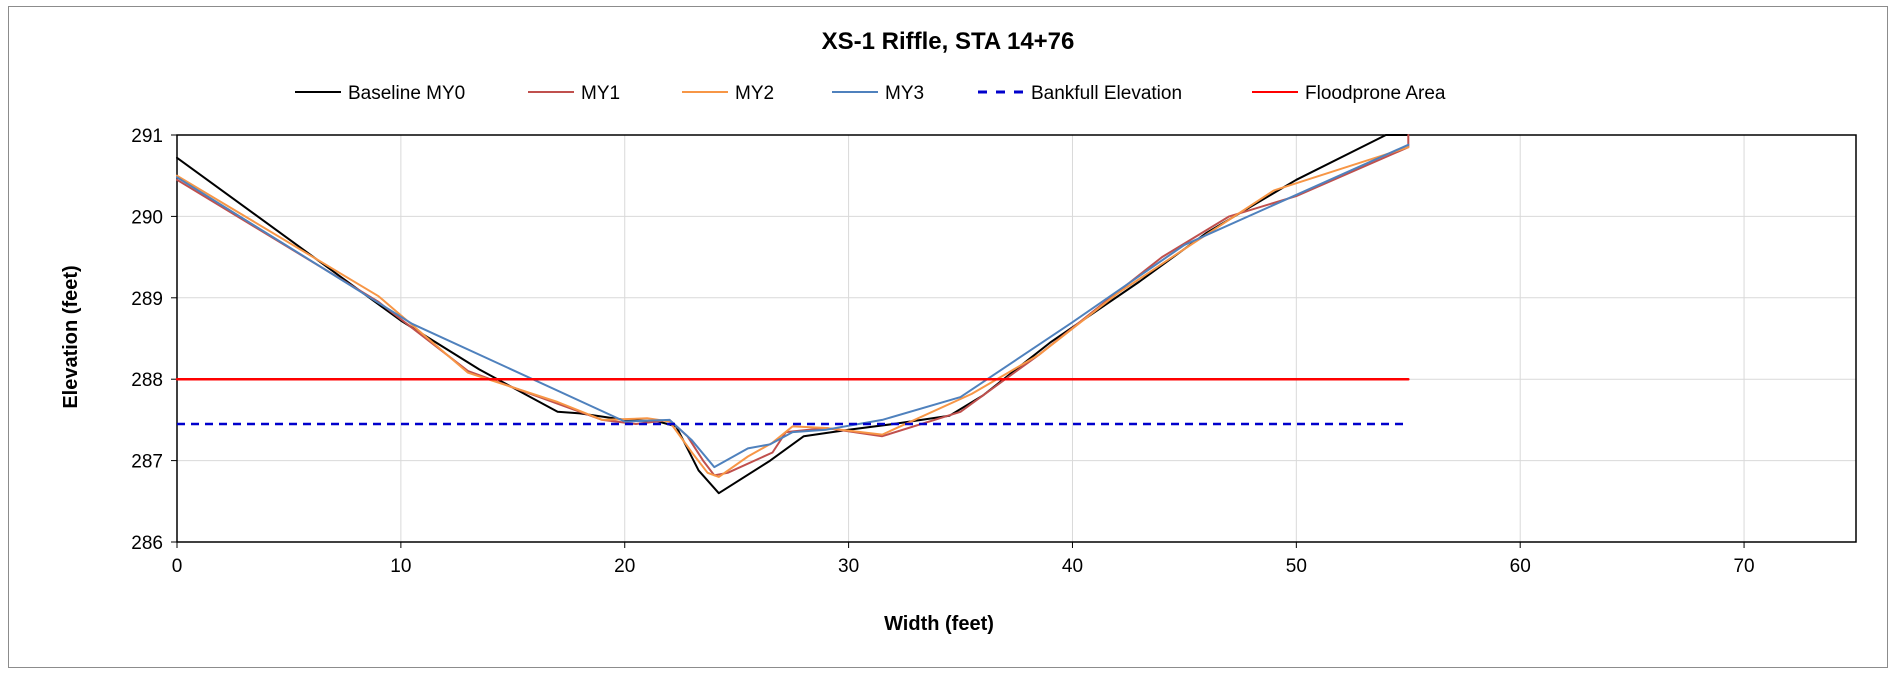 This screenshot has height=675, width=1898. Describe the element at coordinates (147, 217) in the screenshot. I see `y-tick-label: 290` at that location.